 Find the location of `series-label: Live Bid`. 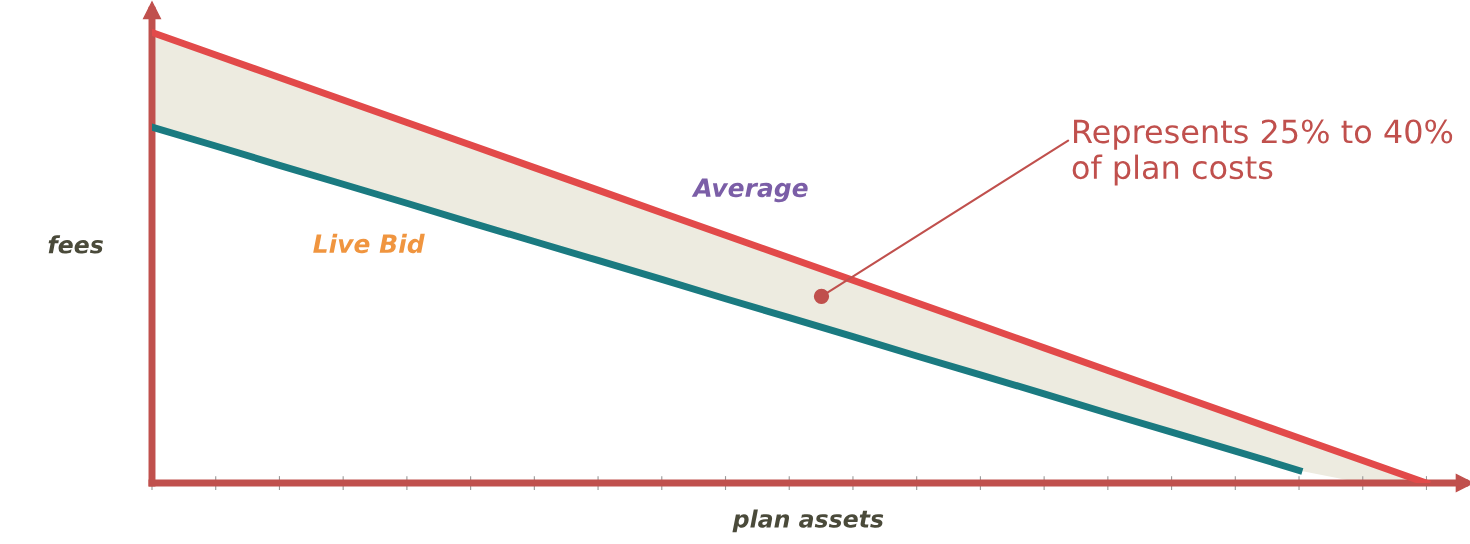

series-label: Live Bid is located at coordinates (369, 243).